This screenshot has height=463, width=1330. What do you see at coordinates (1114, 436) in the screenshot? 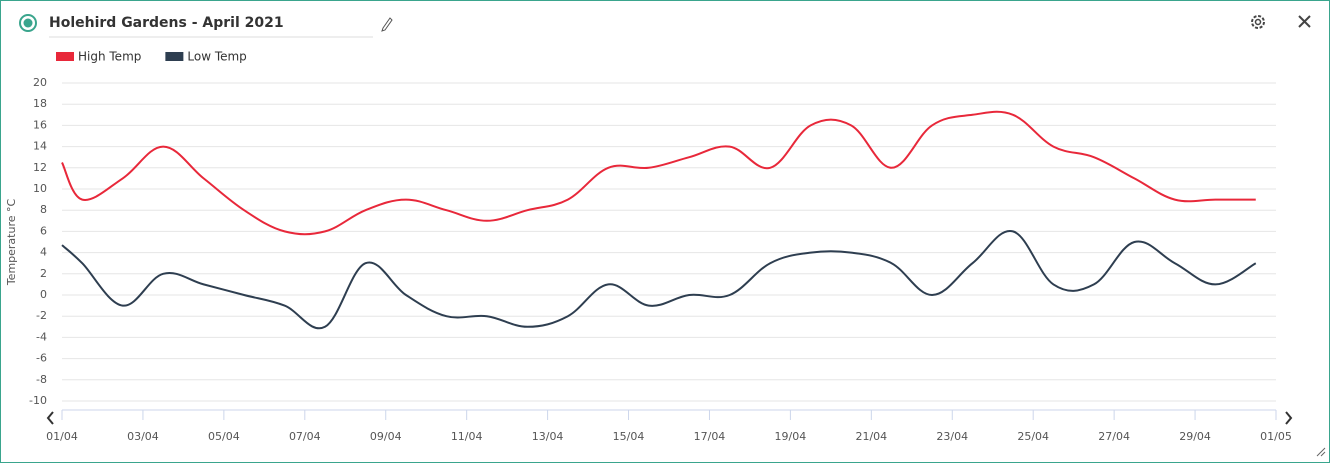
I see `x-tick-label: 27/04` at bounding box center [1114, 436].